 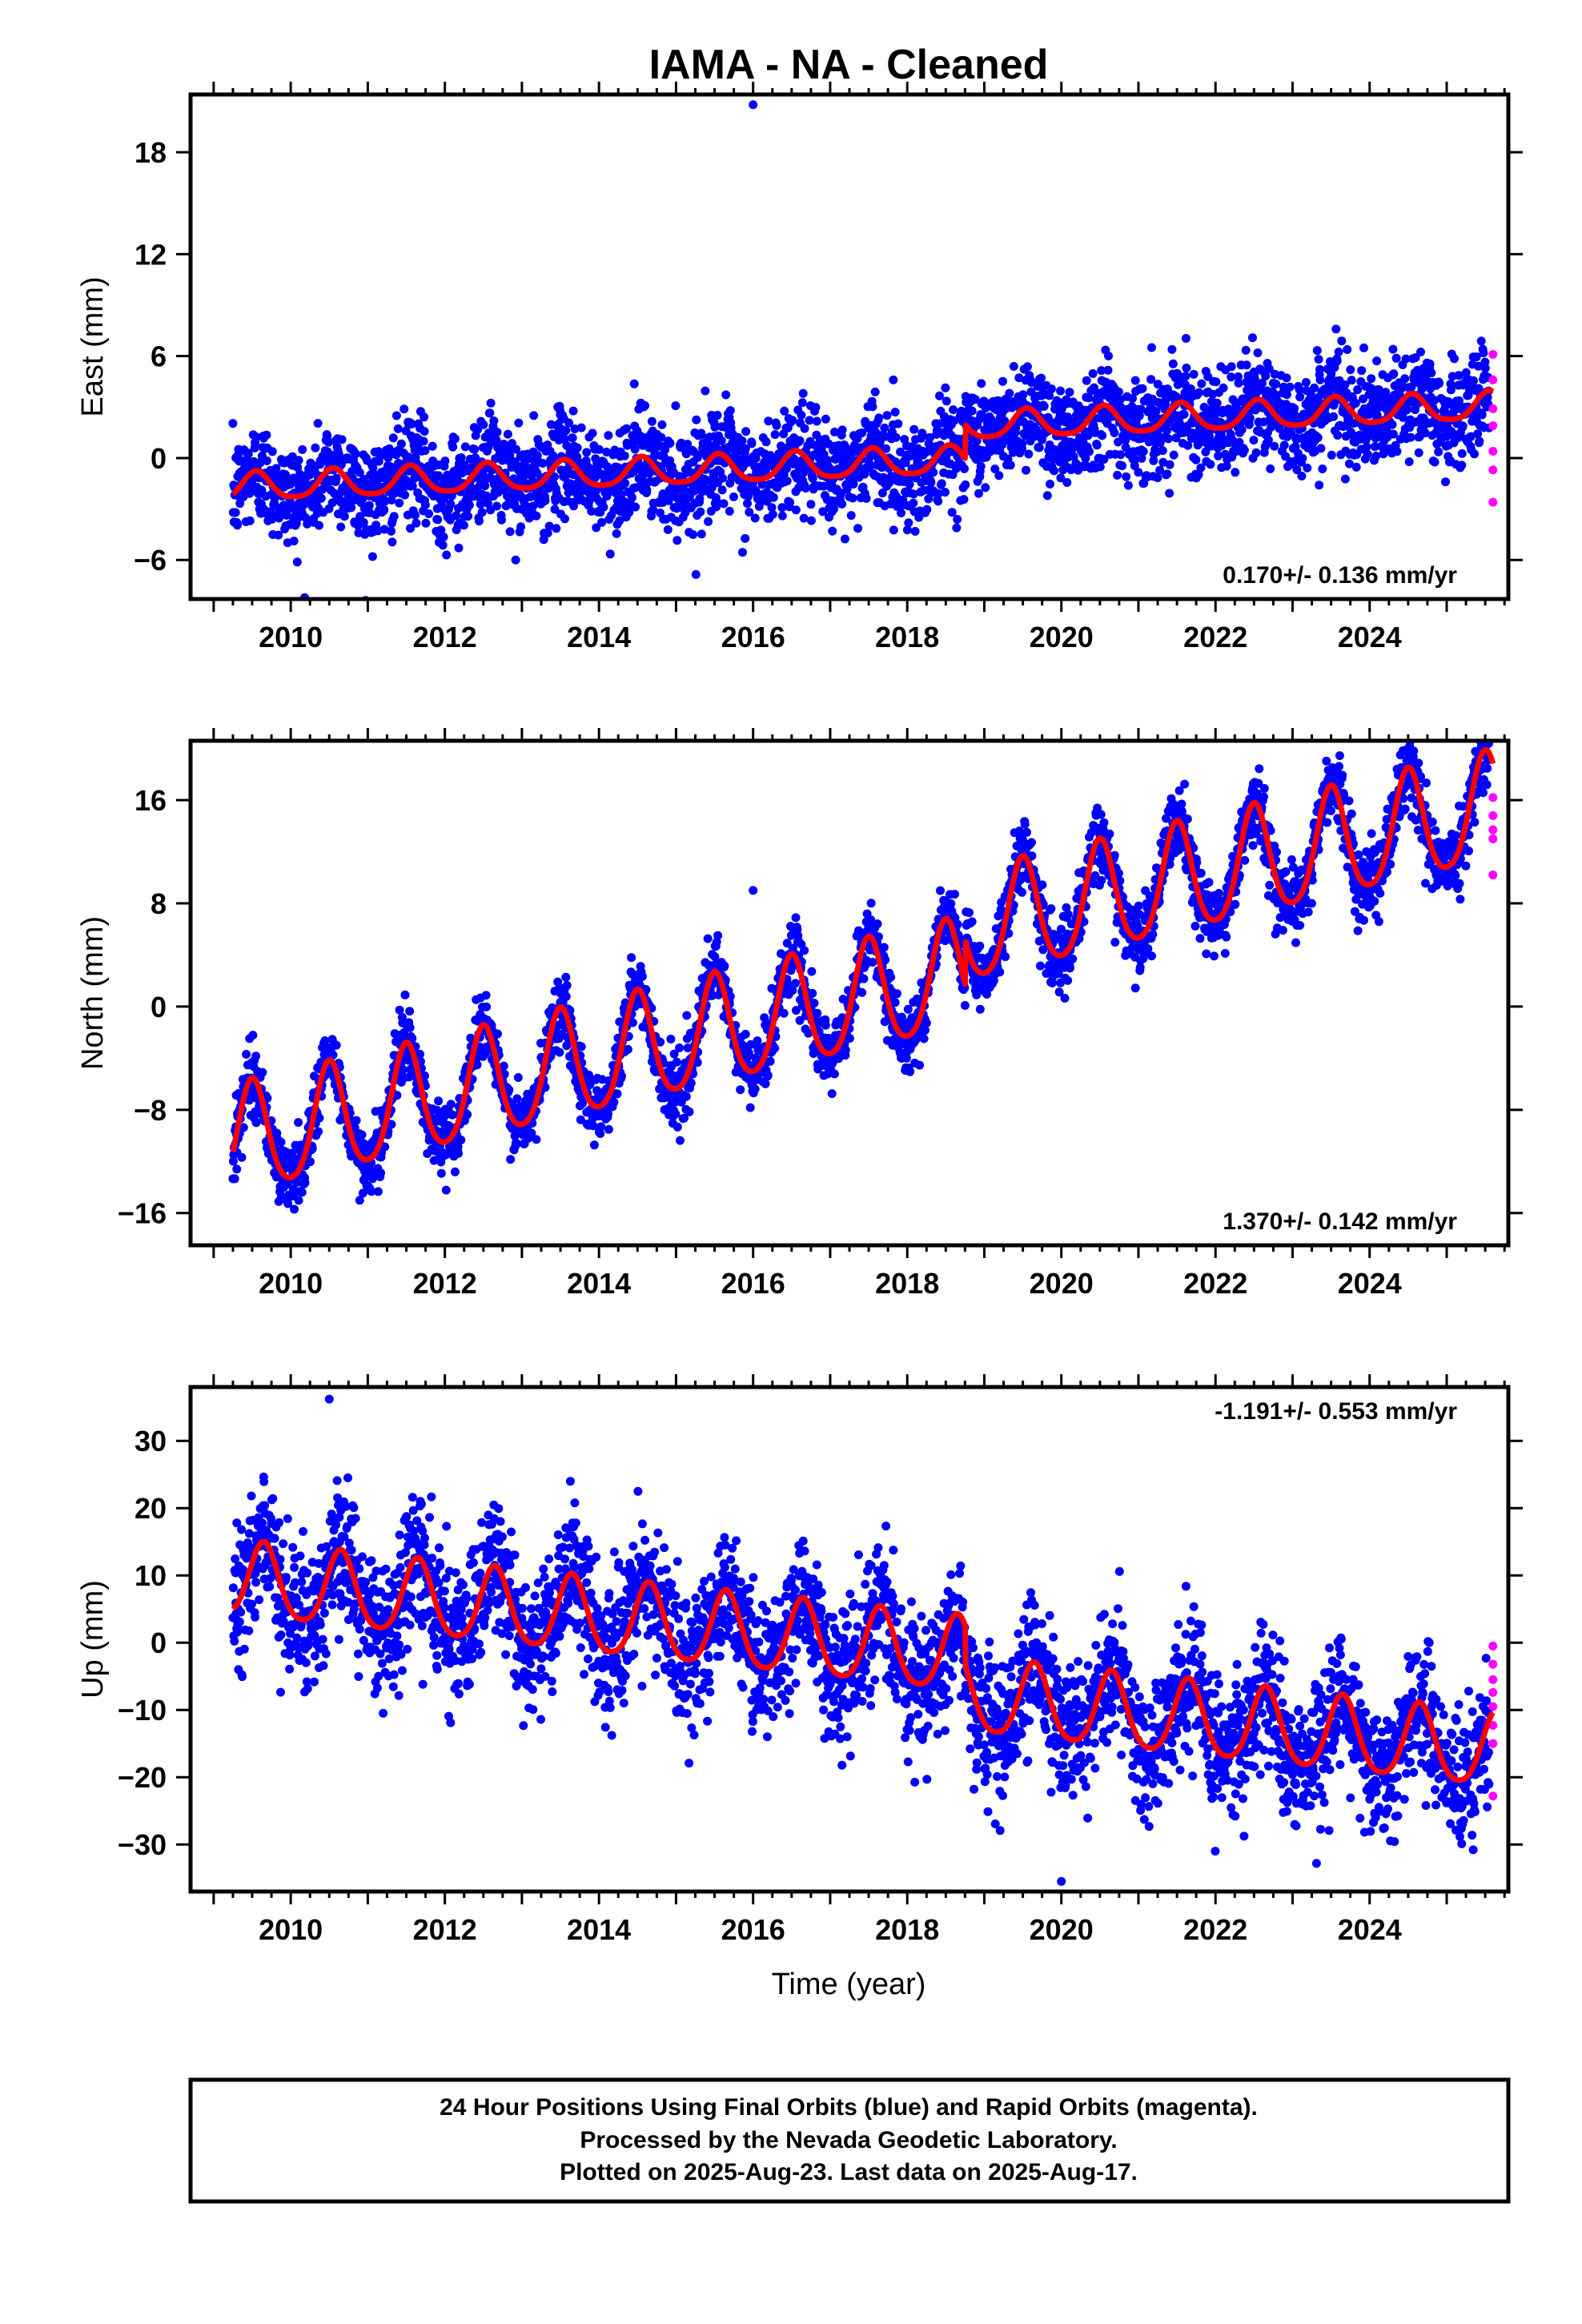 I want to click on east-rapid-orbit-points, so click(x=1493, y=429).